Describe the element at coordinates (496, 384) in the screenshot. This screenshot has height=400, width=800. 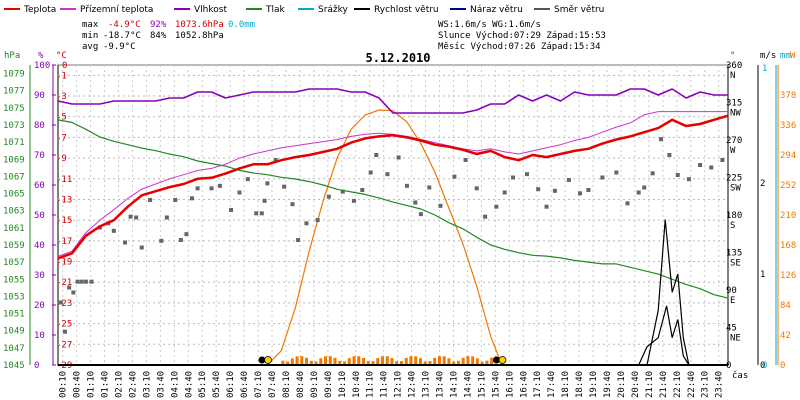
I see `tick-time: 15:40` at that location.